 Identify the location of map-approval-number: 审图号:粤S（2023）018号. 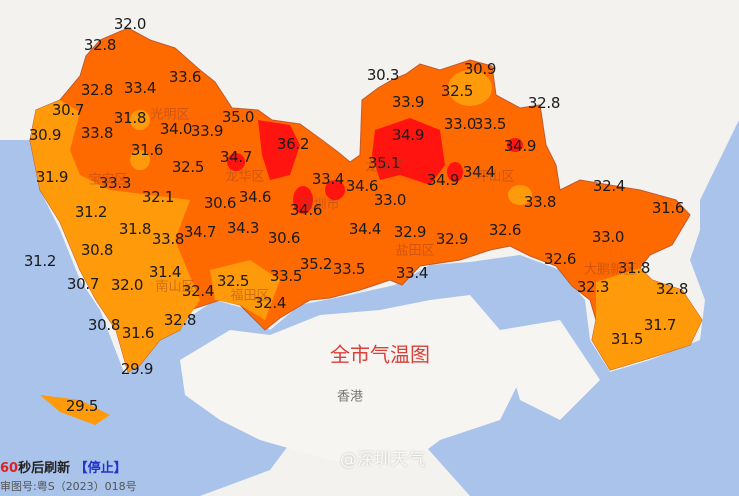
(68, 486).